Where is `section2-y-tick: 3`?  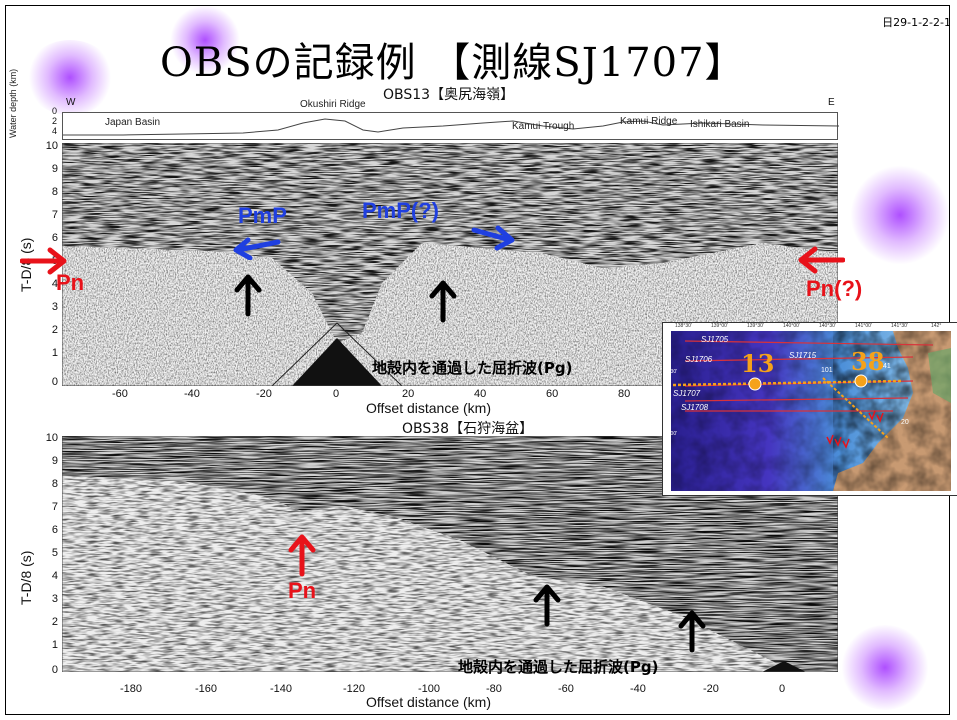 section2-y-tick: 3 is located at coordinates (54, 599).